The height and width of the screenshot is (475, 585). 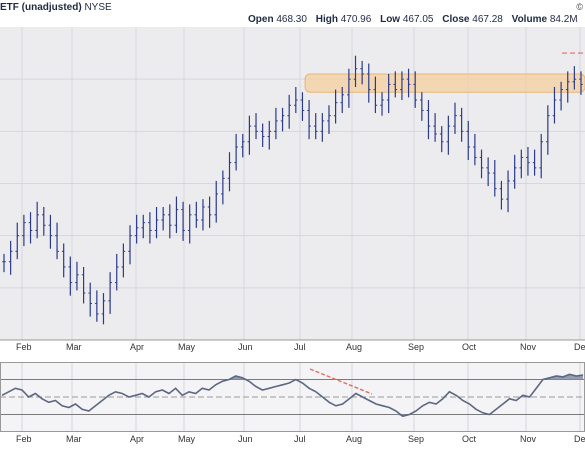 What do you see at coordinates (487, 19) in the screenshot?
I see `stat-close-value: 467.28` at bounding box center [487, 19].